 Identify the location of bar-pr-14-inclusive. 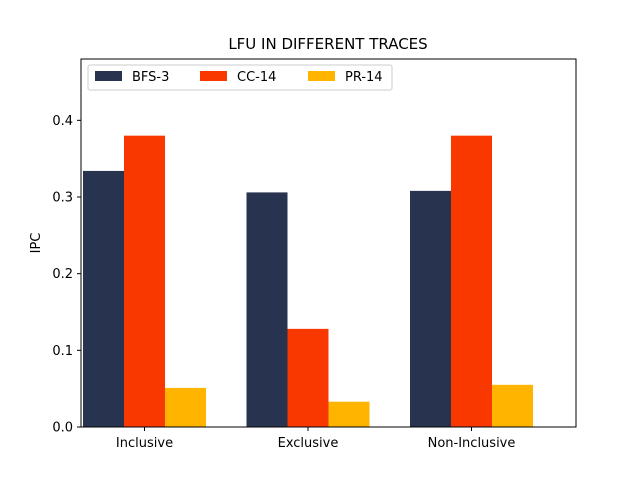
(185, 407).